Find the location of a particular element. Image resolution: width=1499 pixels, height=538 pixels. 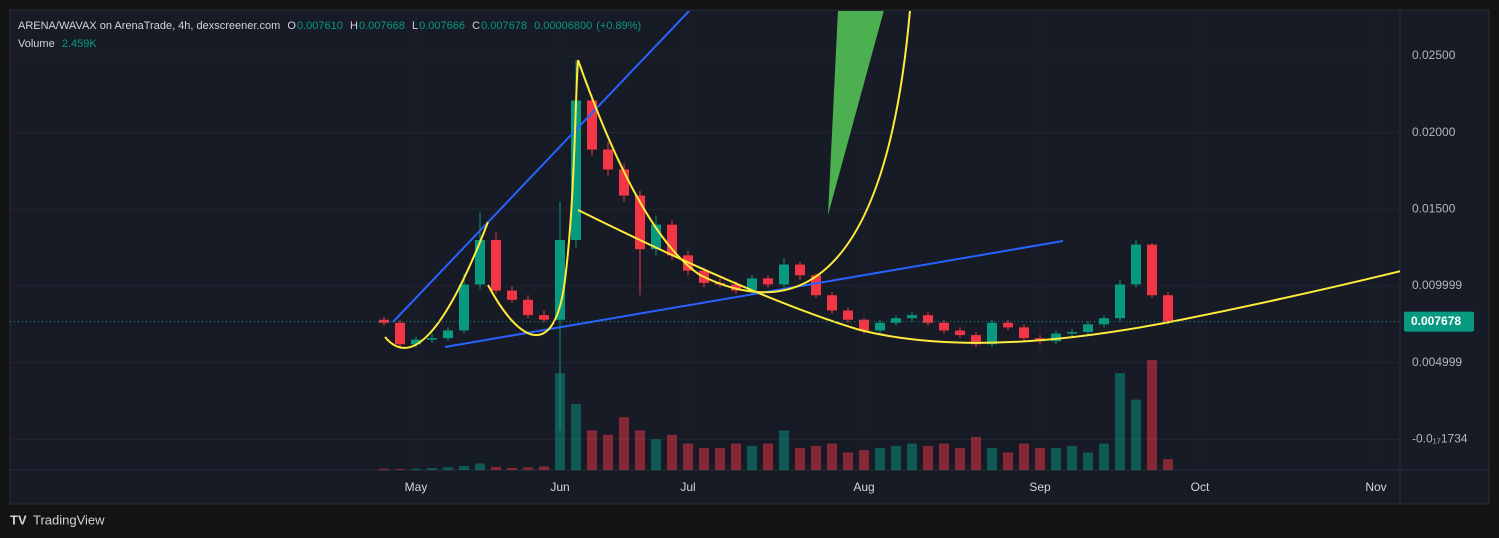

x-tick-label: Jul is located at coordinates (687, 487).